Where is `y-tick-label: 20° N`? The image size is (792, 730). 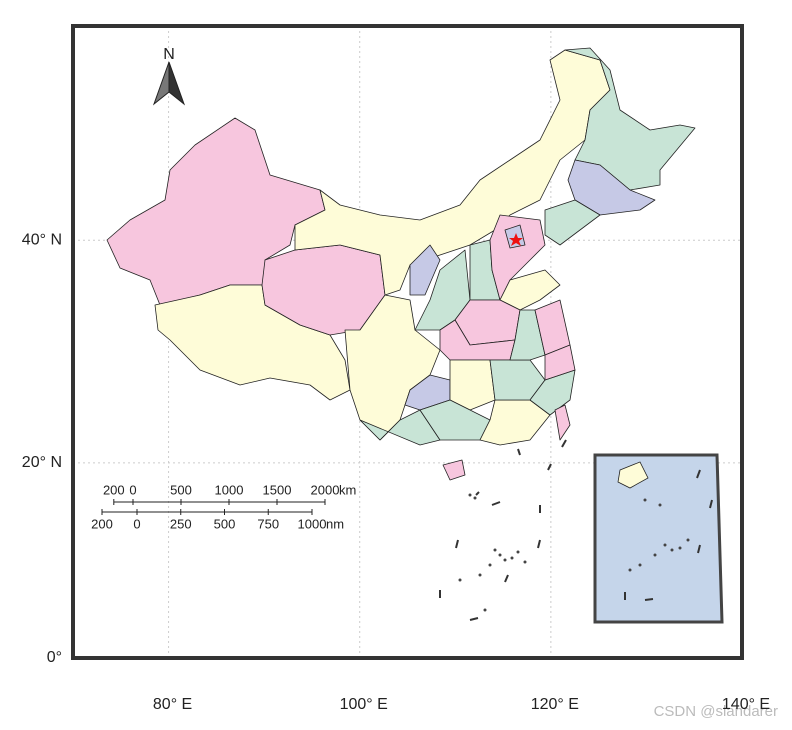 y-tick-label: 20° N is located at coordinates (42, 462).